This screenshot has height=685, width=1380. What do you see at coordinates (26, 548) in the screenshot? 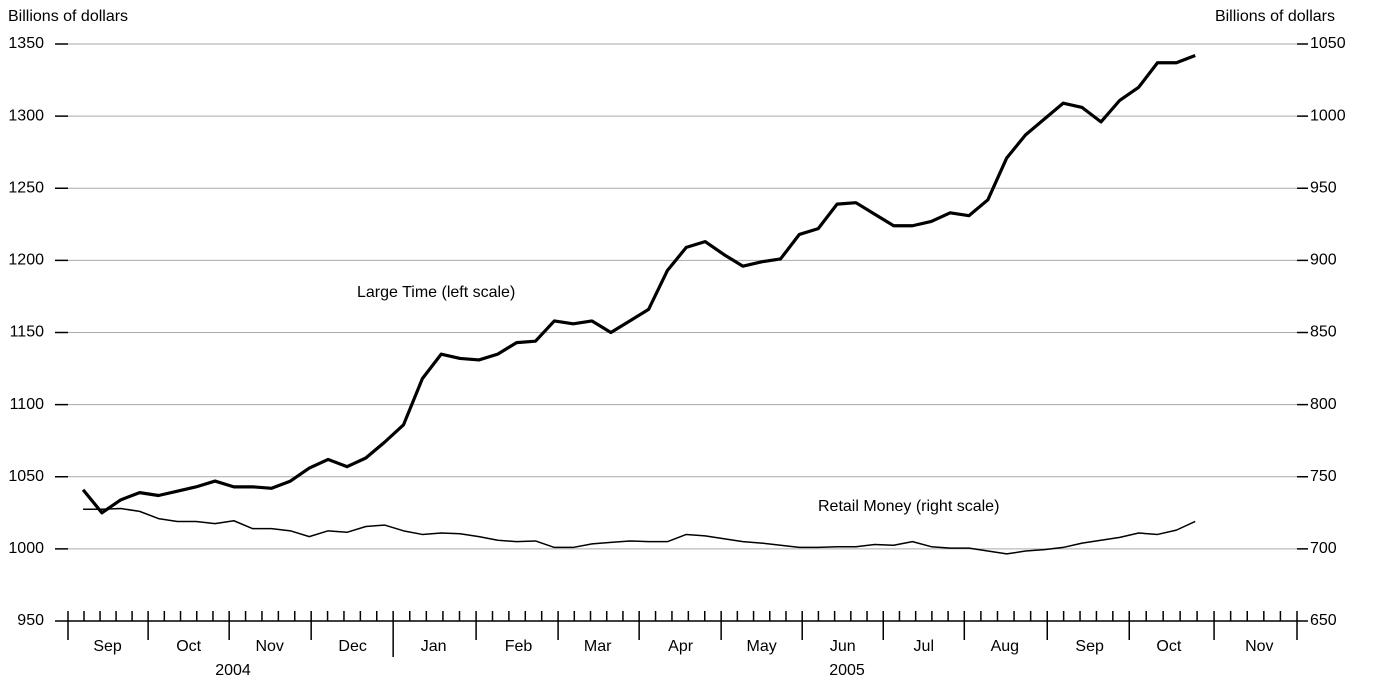
I see `y-tick-label: 1000` at bounding box center [26, 548].